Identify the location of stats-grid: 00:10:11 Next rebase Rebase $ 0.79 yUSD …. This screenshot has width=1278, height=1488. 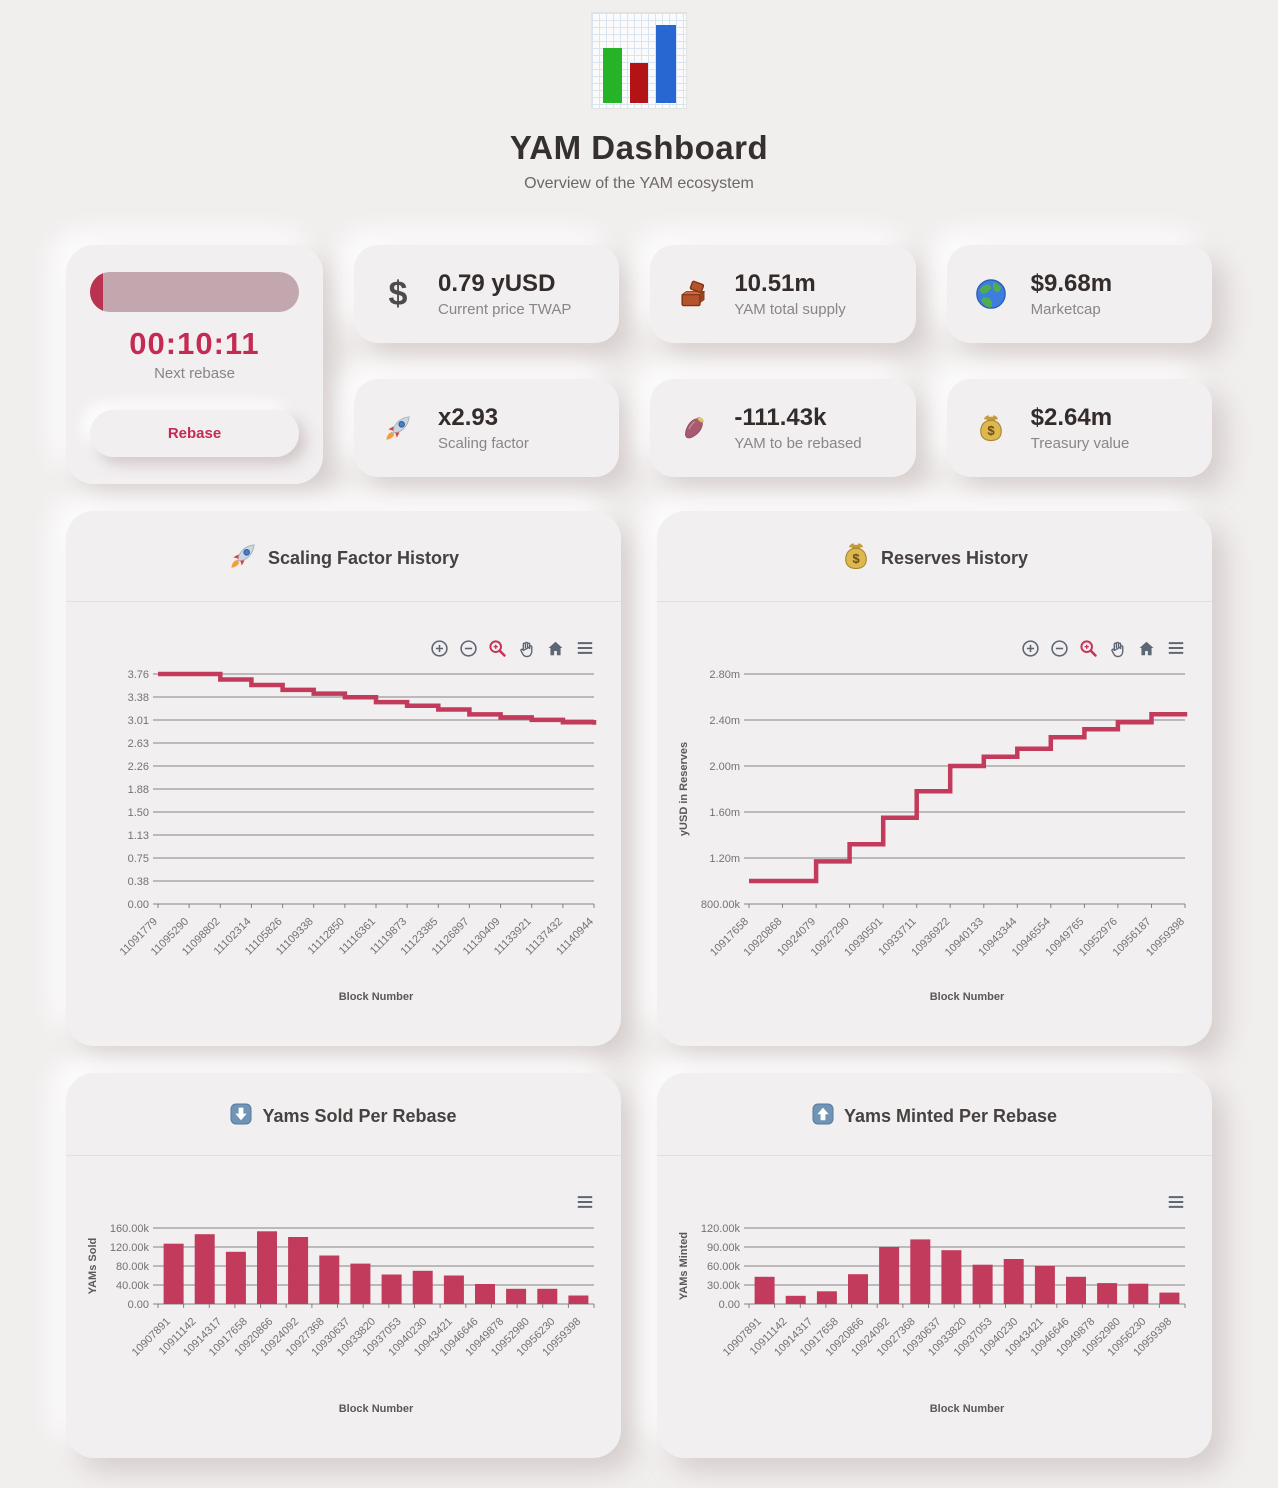
(639, 364).